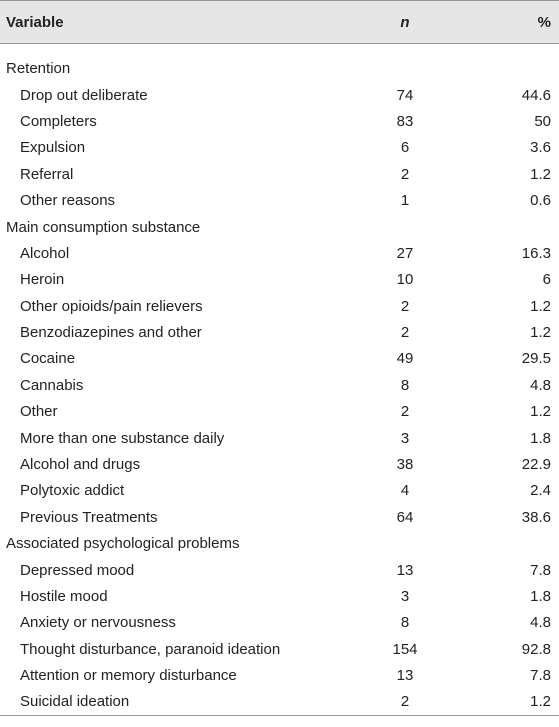  I want to click on data-row: Alcohol 27 16.3, so click(279, 253).